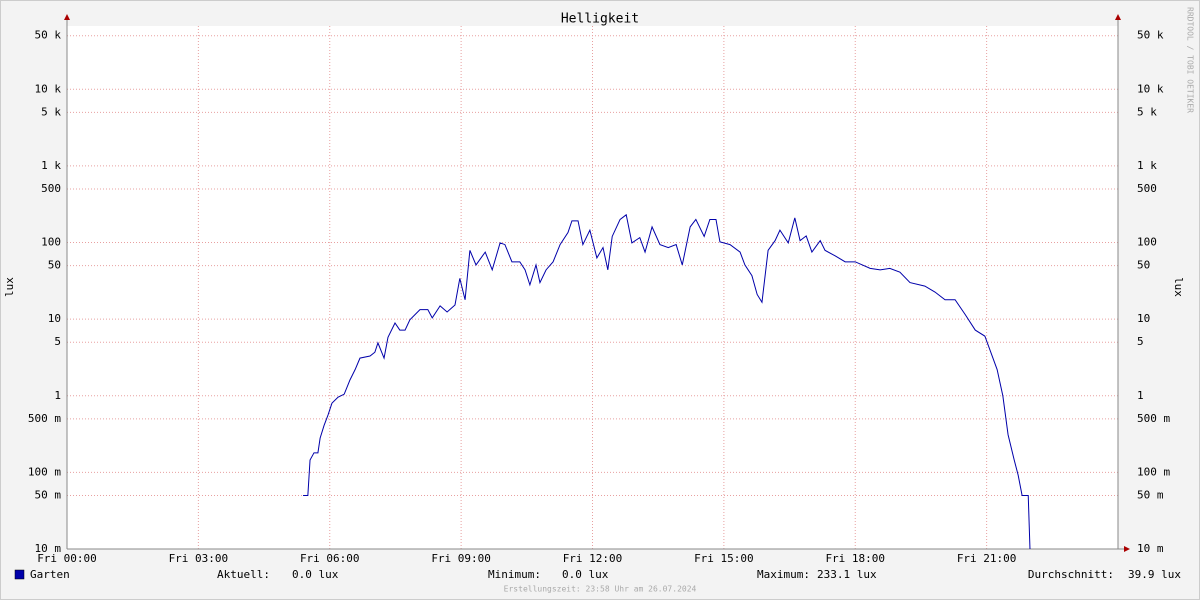  What do you see at coordinates (593, 558) in the screenshot?
I see `x-tick-label: Fri 12:00` at bounding box center [593, 558].